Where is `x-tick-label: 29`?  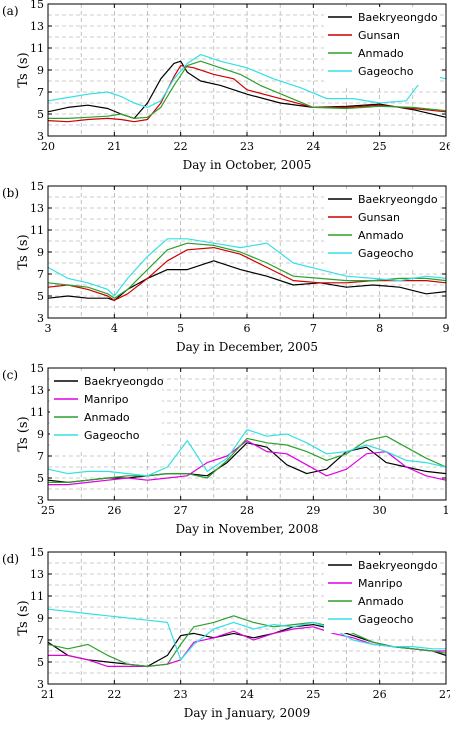 x-tick-label: 29 is located at coordinates (313, 510).